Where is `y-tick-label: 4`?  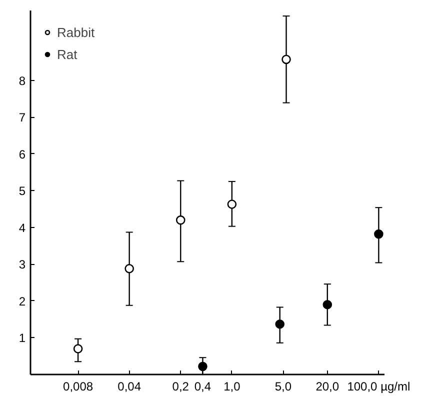 y-tick-label: 4 is located at coordinates (22, 227).